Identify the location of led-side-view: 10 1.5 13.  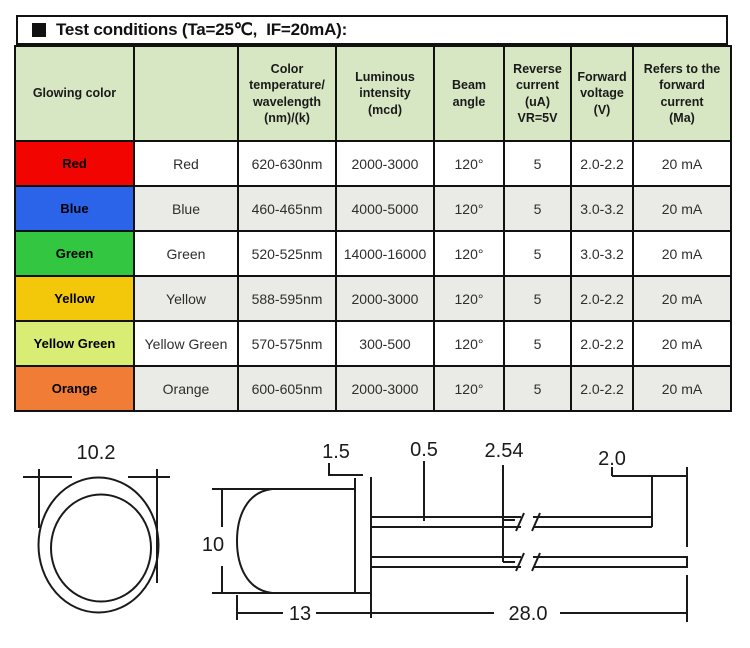
(287, 533).